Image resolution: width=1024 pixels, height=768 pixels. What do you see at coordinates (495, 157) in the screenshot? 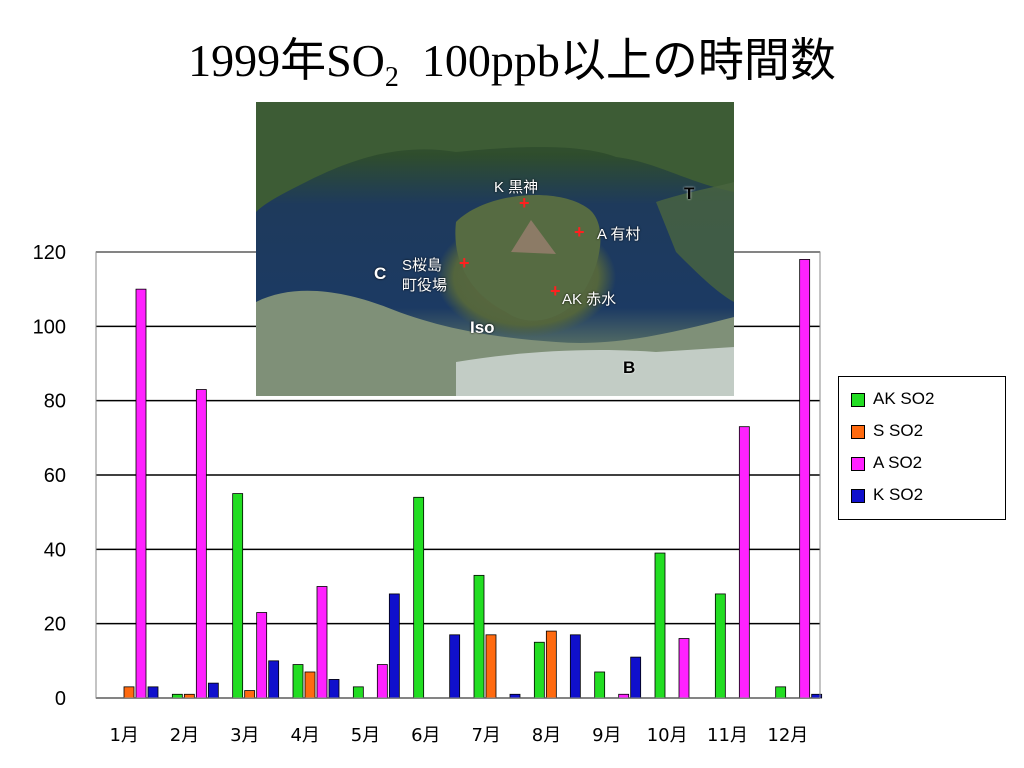
I see `map-north-land` at bounding box center [495, 157].